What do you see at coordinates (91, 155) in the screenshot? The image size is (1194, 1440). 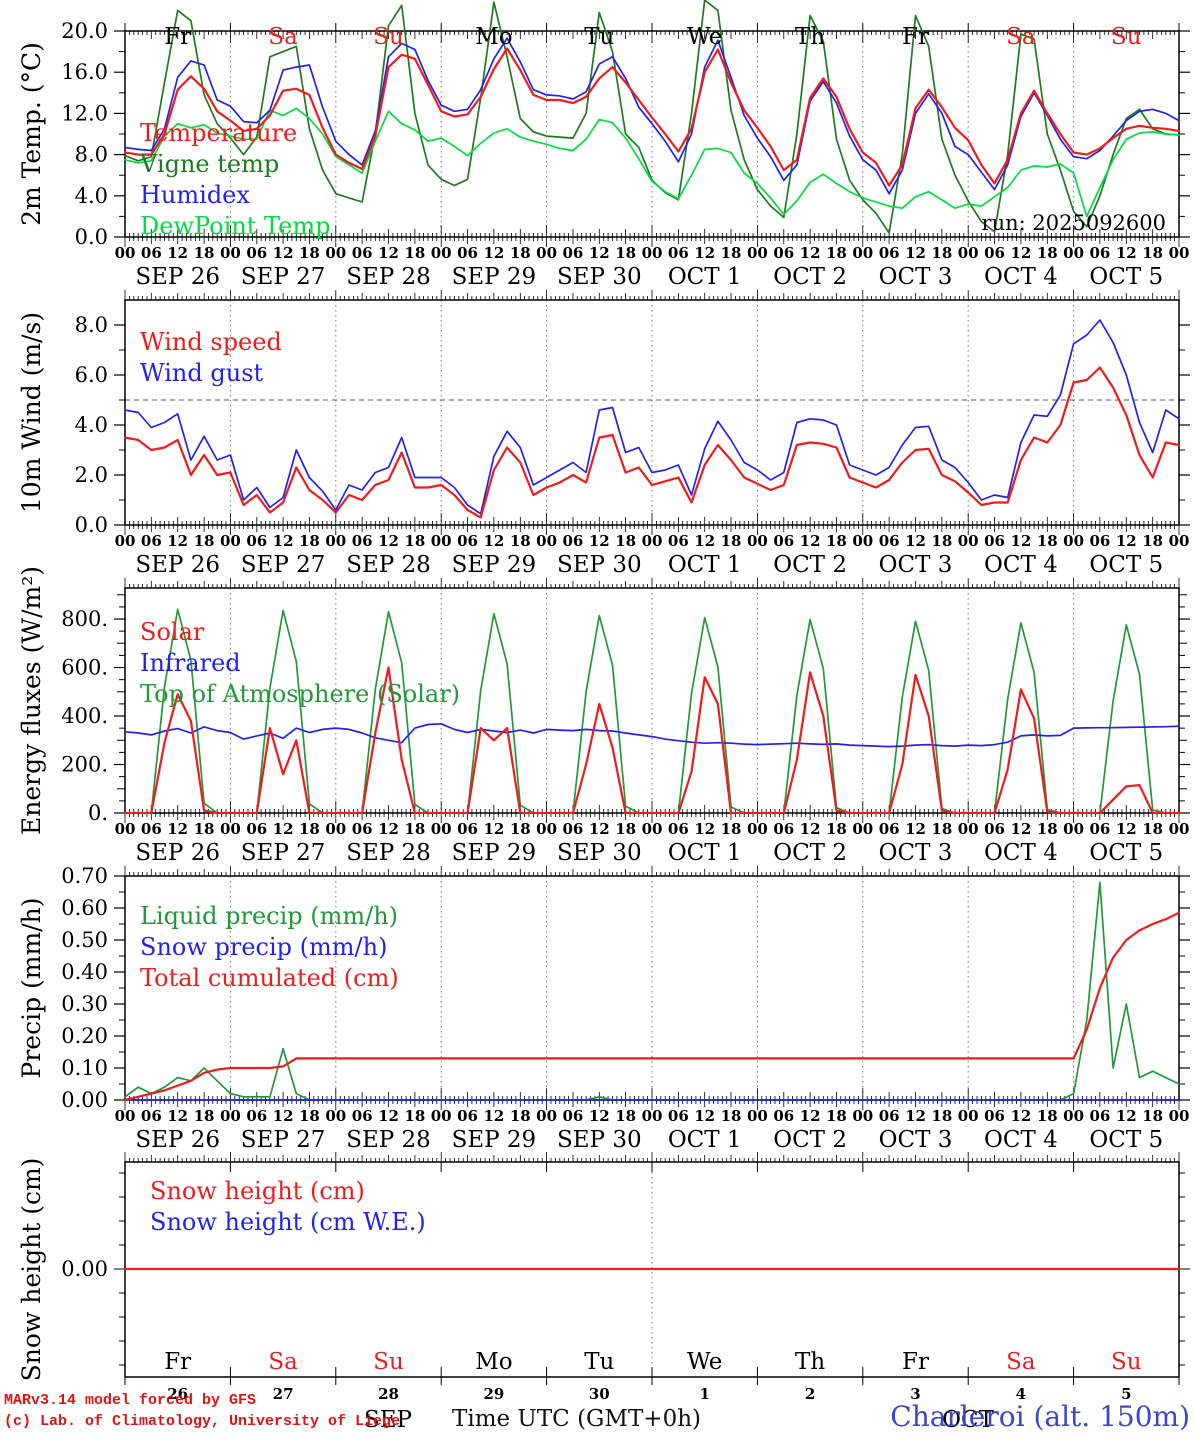 I see `y-tick-label: 8.0` at bounding box center [91, 155].